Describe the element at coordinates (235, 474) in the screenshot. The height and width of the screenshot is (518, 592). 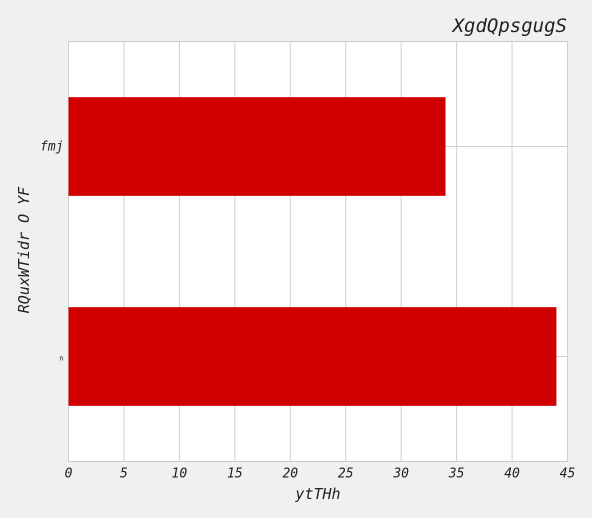
I see `x-tick-label: 15` at that location.